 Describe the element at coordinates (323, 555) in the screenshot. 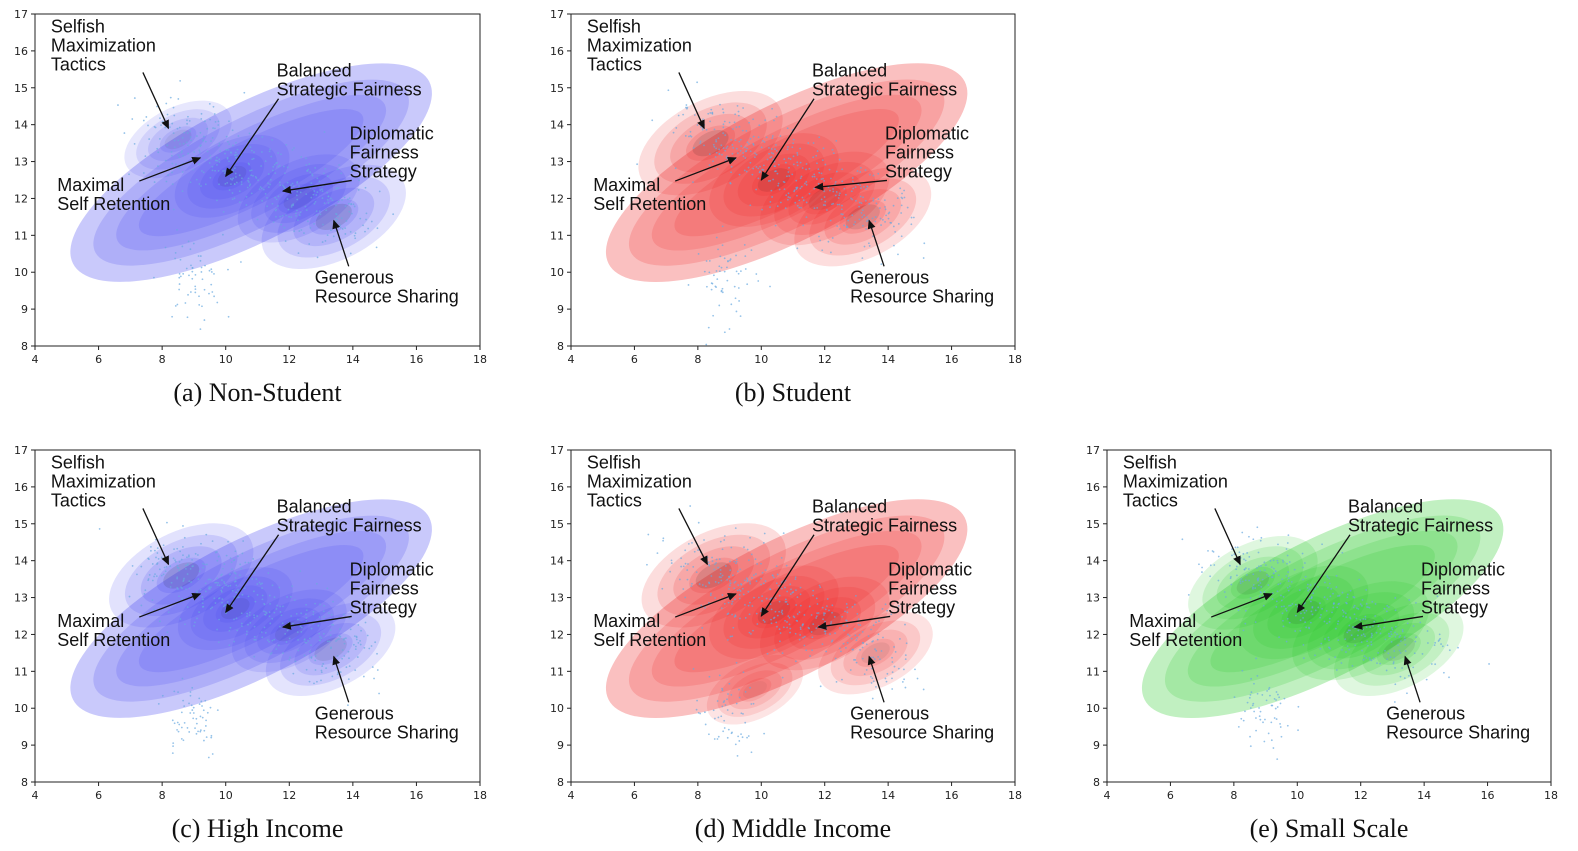

I see `annotation: Balanced Strategic Fairness` at that location.